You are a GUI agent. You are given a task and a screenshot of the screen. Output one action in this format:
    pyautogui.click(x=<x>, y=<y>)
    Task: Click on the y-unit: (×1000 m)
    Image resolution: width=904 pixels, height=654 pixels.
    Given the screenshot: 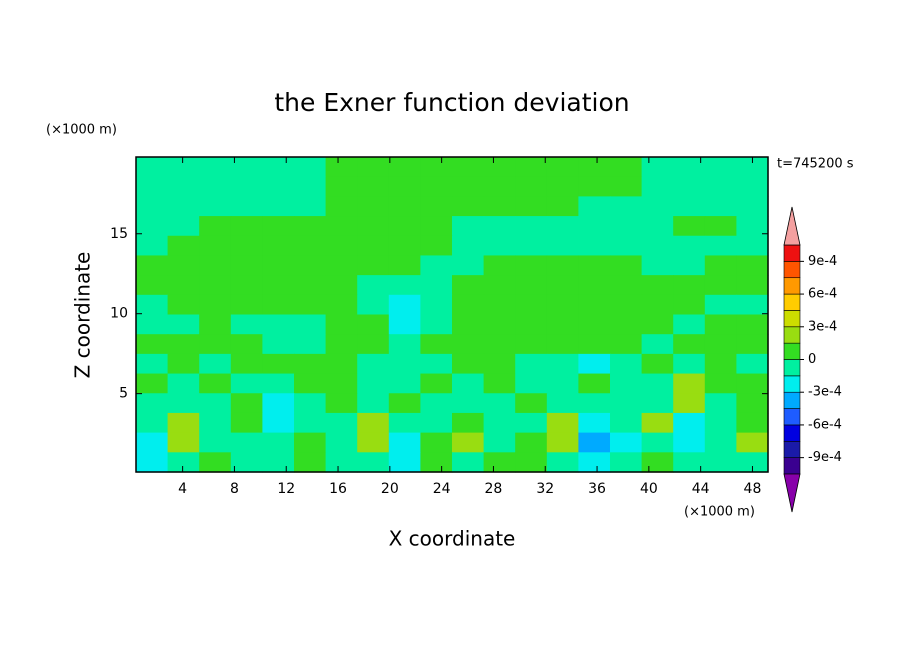 What is the action you would take?
    pyautogui.click(x=81, y=130)
    